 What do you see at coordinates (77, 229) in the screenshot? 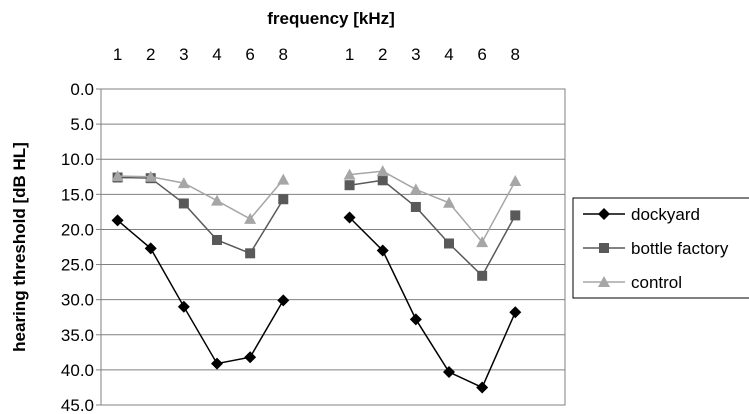
I see `y-tick-label: 20.0` at bounding box center [77, 229].